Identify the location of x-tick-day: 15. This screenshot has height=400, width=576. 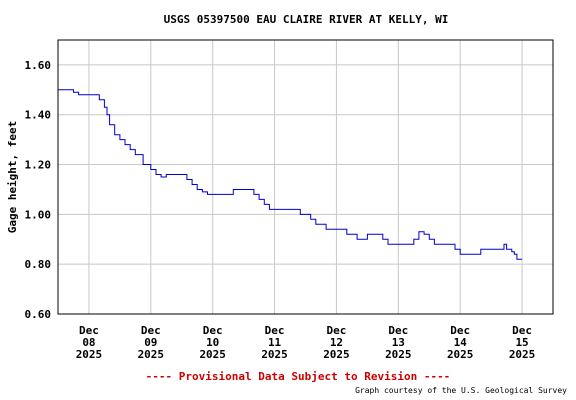
(521, 342).